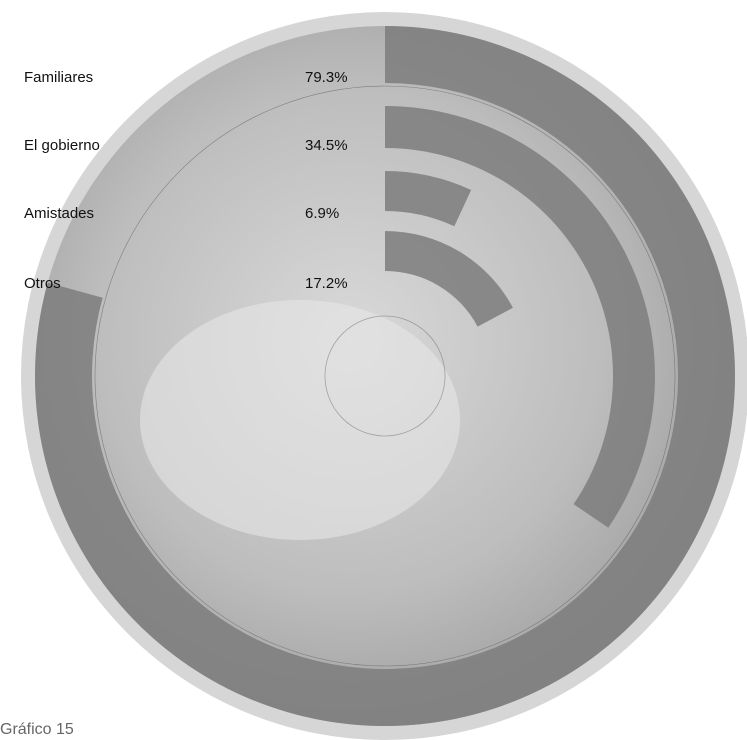 Image resolution: width=747 pixels, height=740 pixels. I want to click on value-label: 17.2%, so click(326, 283).